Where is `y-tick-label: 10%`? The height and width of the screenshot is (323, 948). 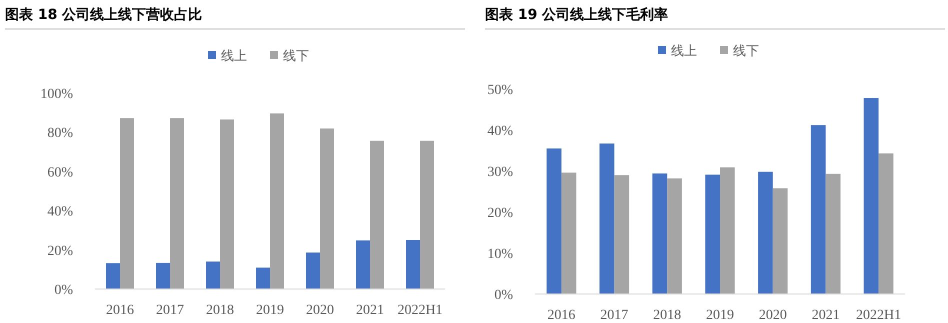
y-tick-label: 10% is located at coordinates (500, 254).